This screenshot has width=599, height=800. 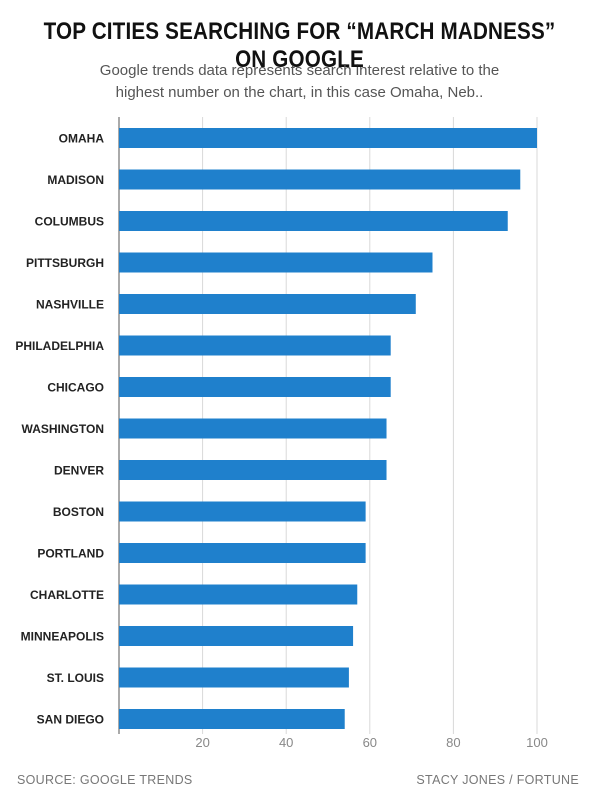 What do you see at coordinates (70, 720) in the screenshot?
I see `category-label: SAN DIEGO` at bounding box center [70, 720].